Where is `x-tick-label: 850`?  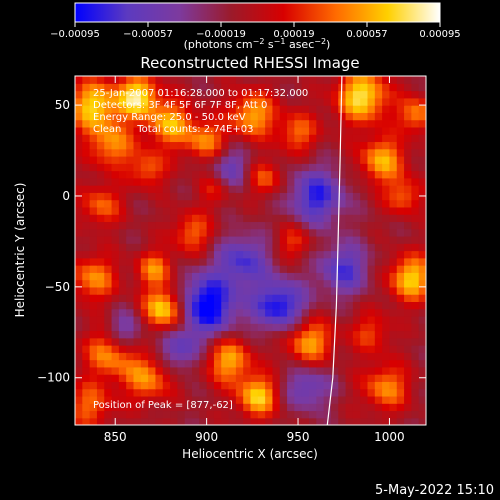
x-tick-label: 850 is located at coordinates (115, 437).